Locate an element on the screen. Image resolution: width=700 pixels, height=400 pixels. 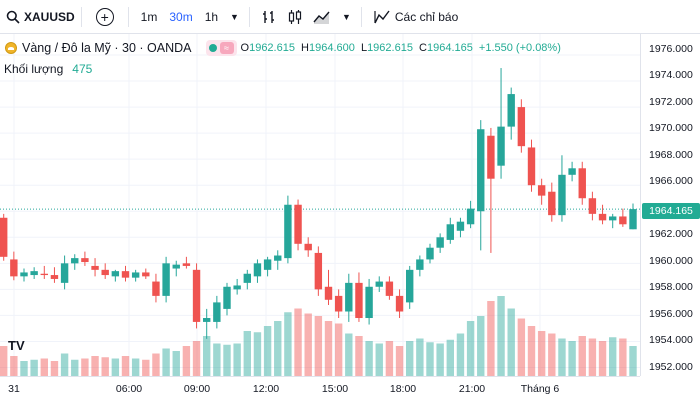
time-tick: 09:00 is located at coordinates (197, 389).